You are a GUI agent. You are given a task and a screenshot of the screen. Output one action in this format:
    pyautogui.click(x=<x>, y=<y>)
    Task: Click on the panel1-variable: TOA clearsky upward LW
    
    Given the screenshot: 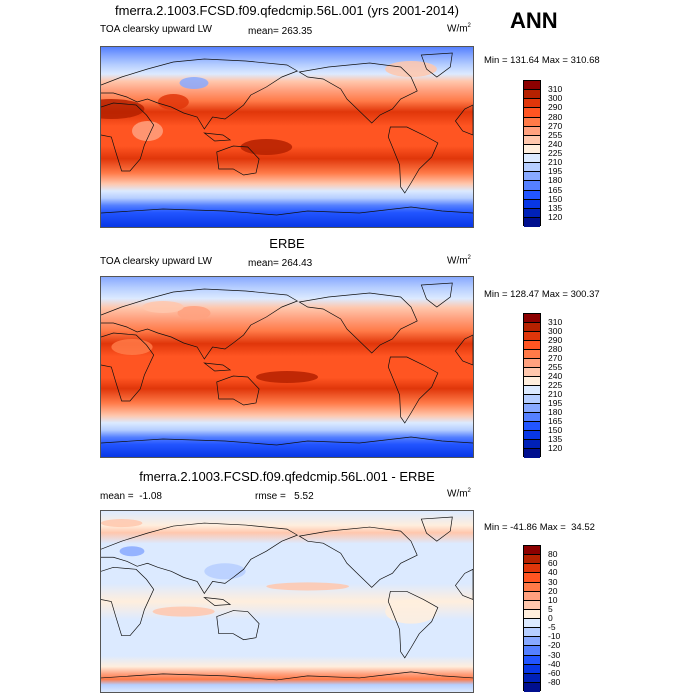 What is the action you would take?
    pyautogui.click(x=156, y=29)
    